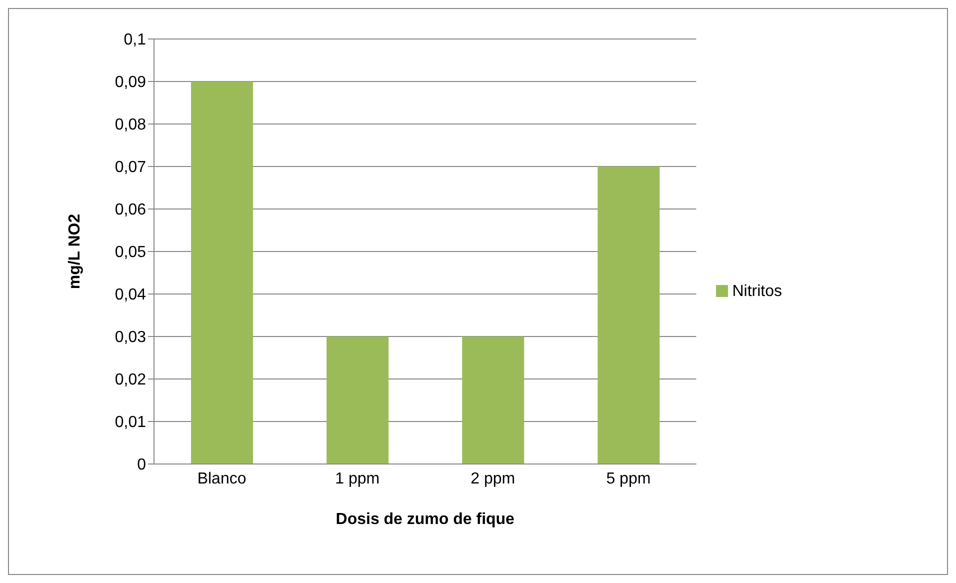 Image resolution: width=956 pixels, height=583 pixels. I want to click on legend-label: Nitritos, so click(757, 291).